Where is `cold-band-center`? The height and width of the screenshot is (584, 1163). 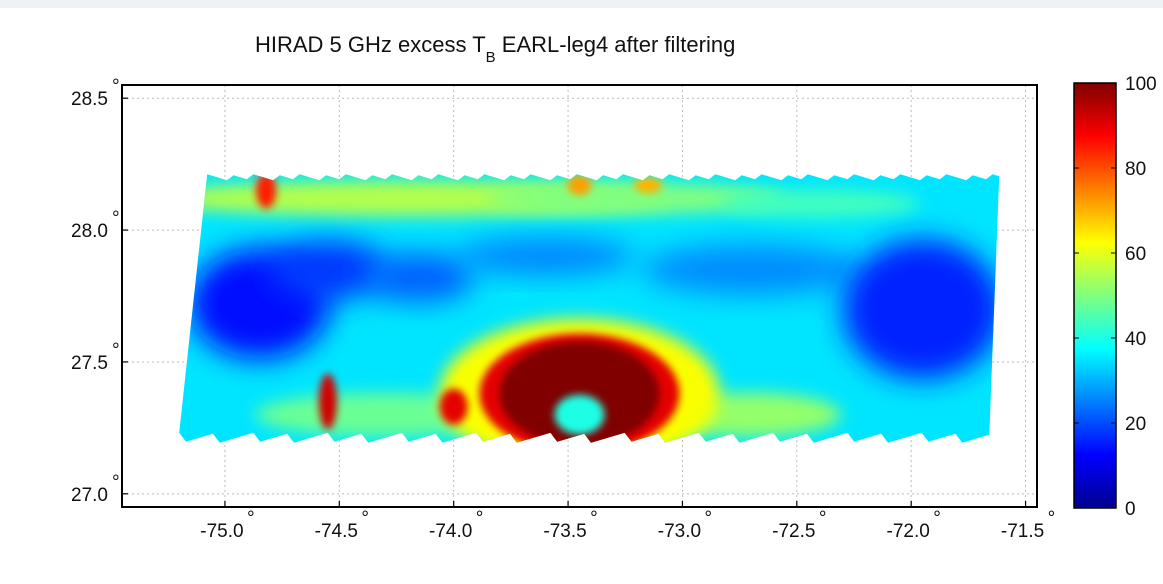
cold-band-center is located at coordinates (545, 256).